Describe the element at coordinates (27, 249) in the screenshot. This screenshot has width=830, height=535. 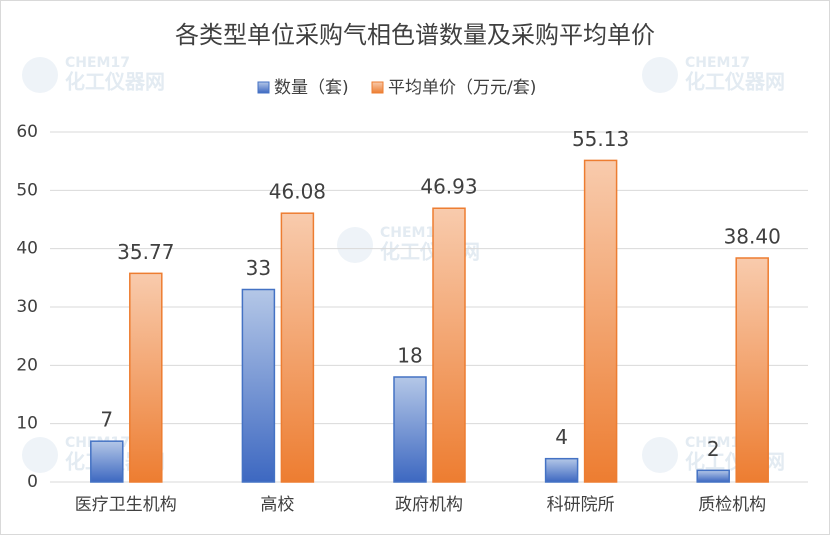
I see `y-tick-label: 40` at that location.